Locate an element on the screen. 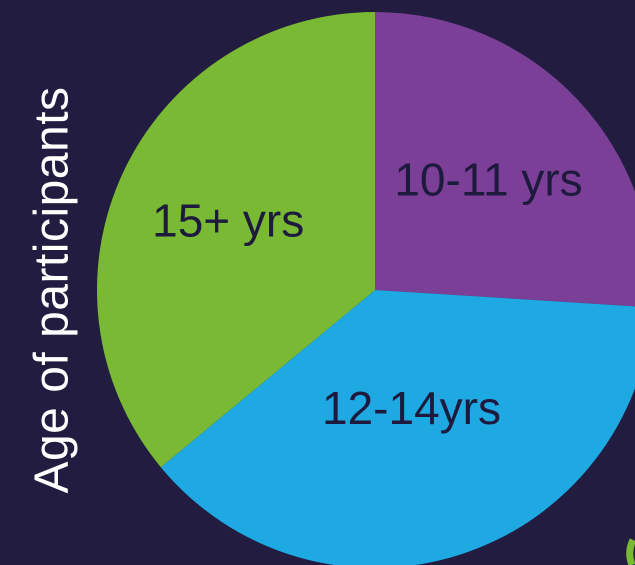 The height and width of the screenshot is (565, 635). decorative-arc is located at coordinates (630, 551).